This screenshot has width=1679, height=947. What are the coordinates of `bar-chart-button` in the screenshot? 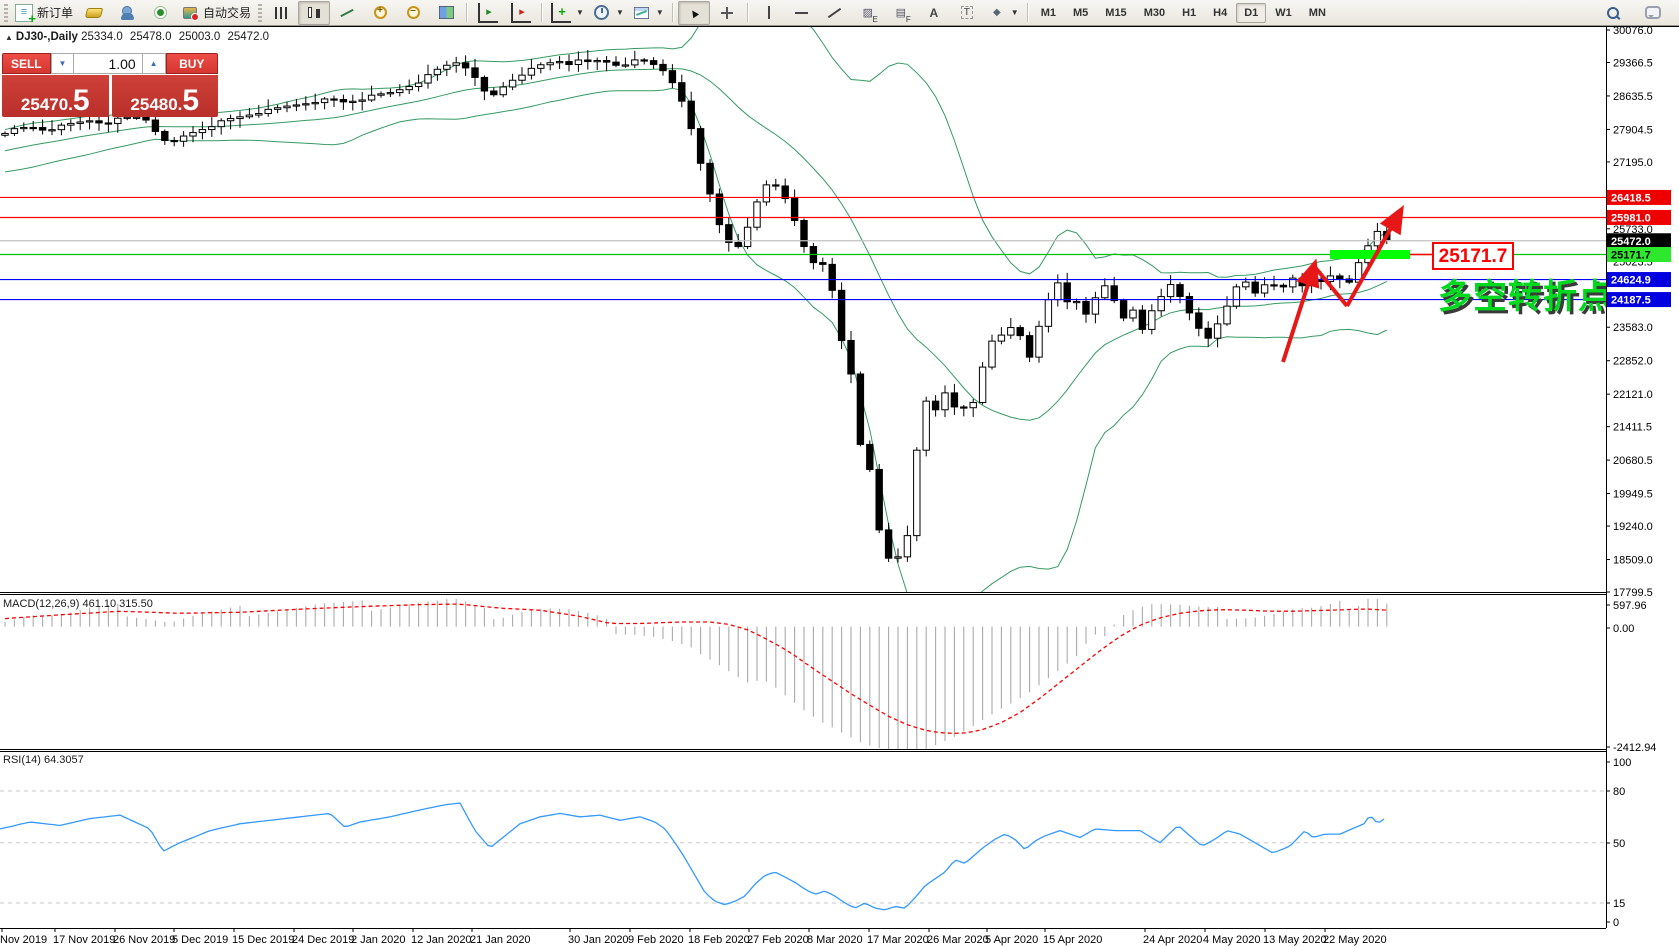 It's located at (281, 13).